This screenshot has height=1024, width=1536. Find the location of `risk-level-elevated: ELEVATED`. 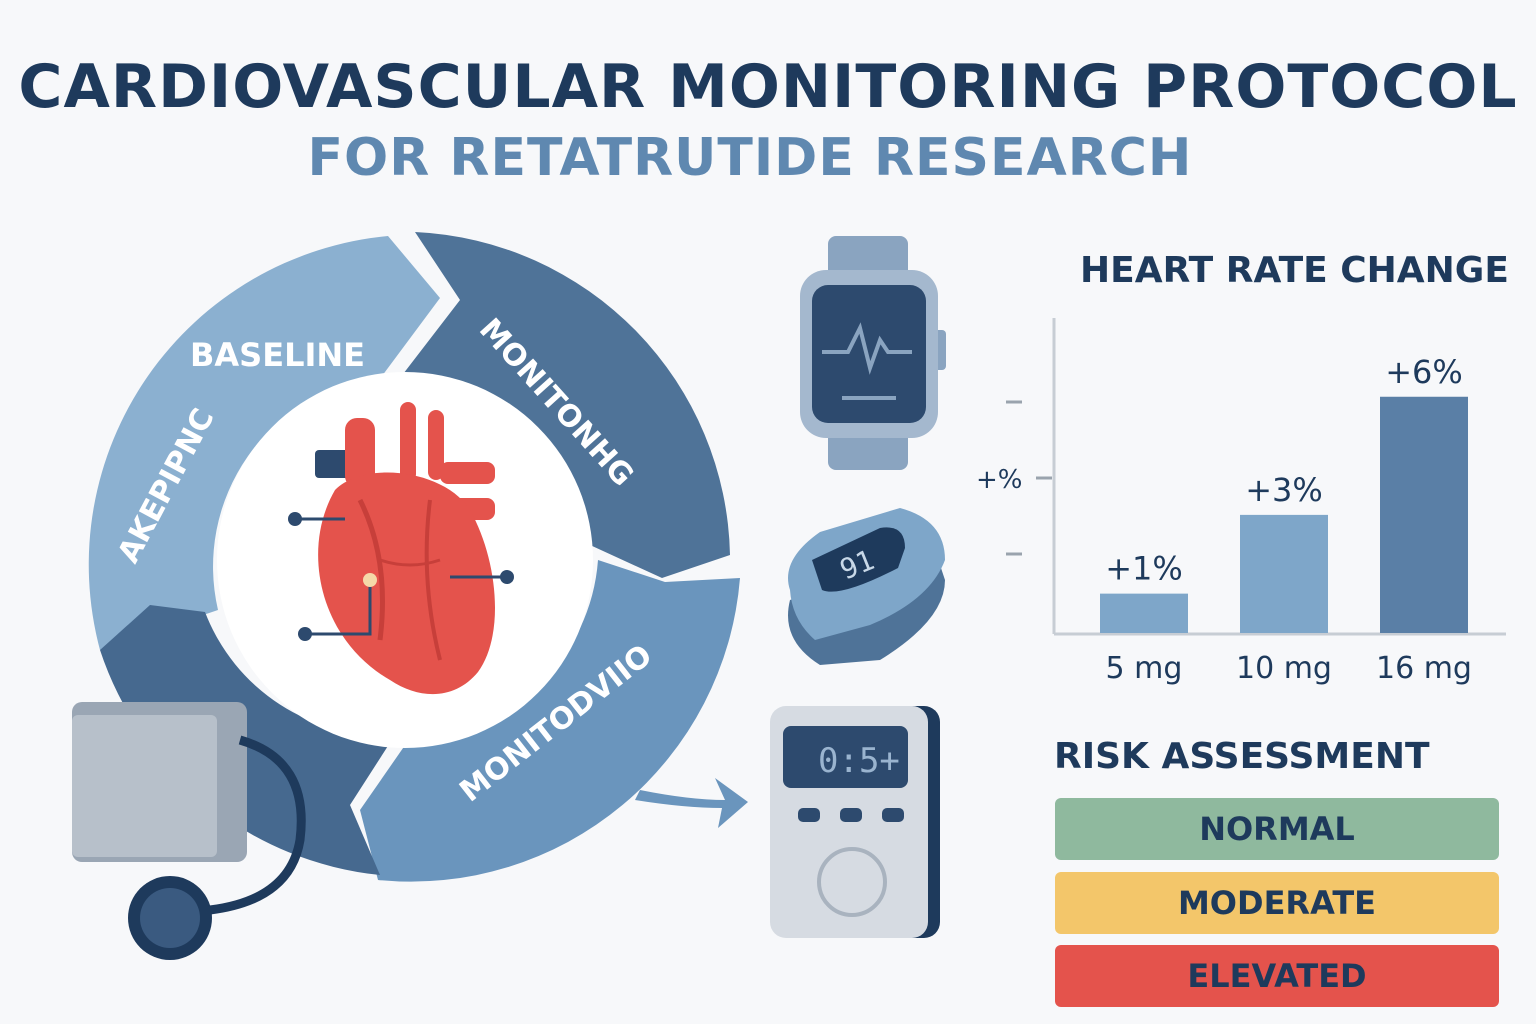

risk-level-elevated: ELEVATED is located at coordinates (1277, 976).